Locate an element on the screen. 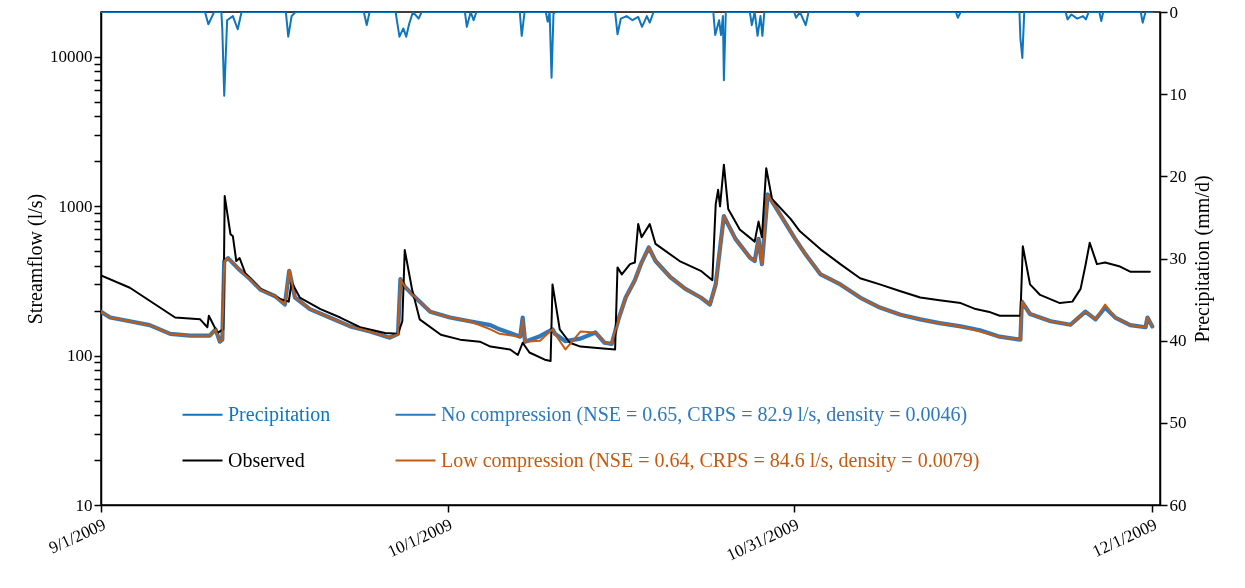  y2-tick-label: 50 is located at coordinates (1178, 423).